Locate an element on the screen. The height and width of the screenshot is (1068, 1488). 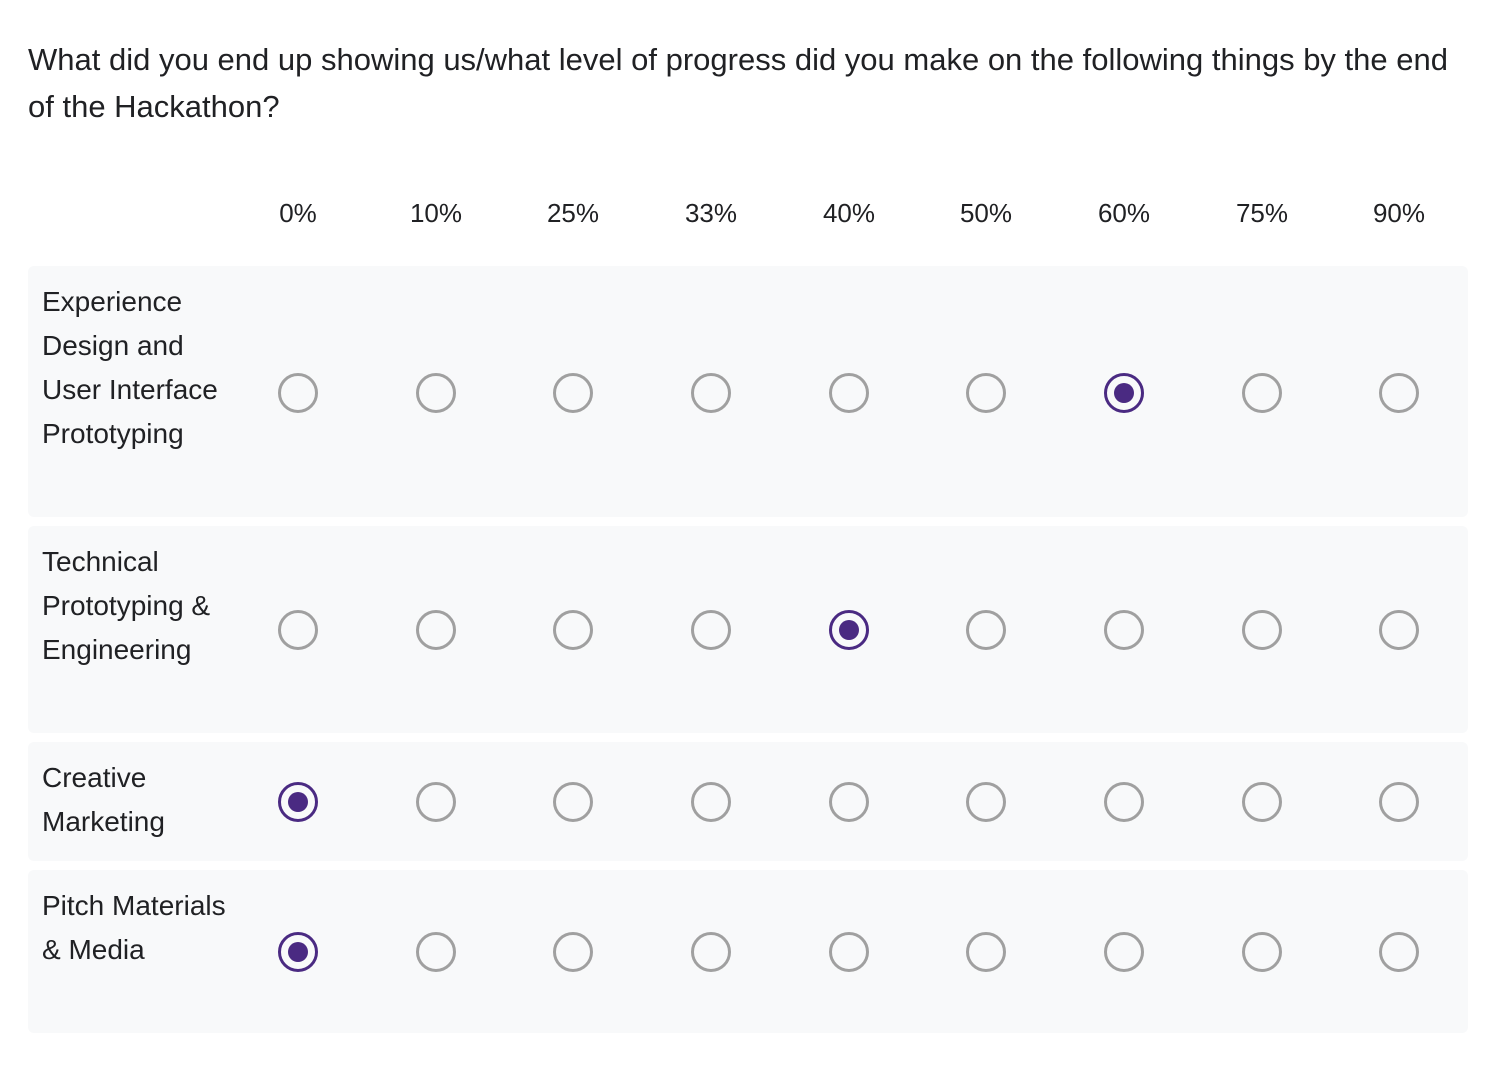
column-header: 0% is located at coordinates (298, 213).